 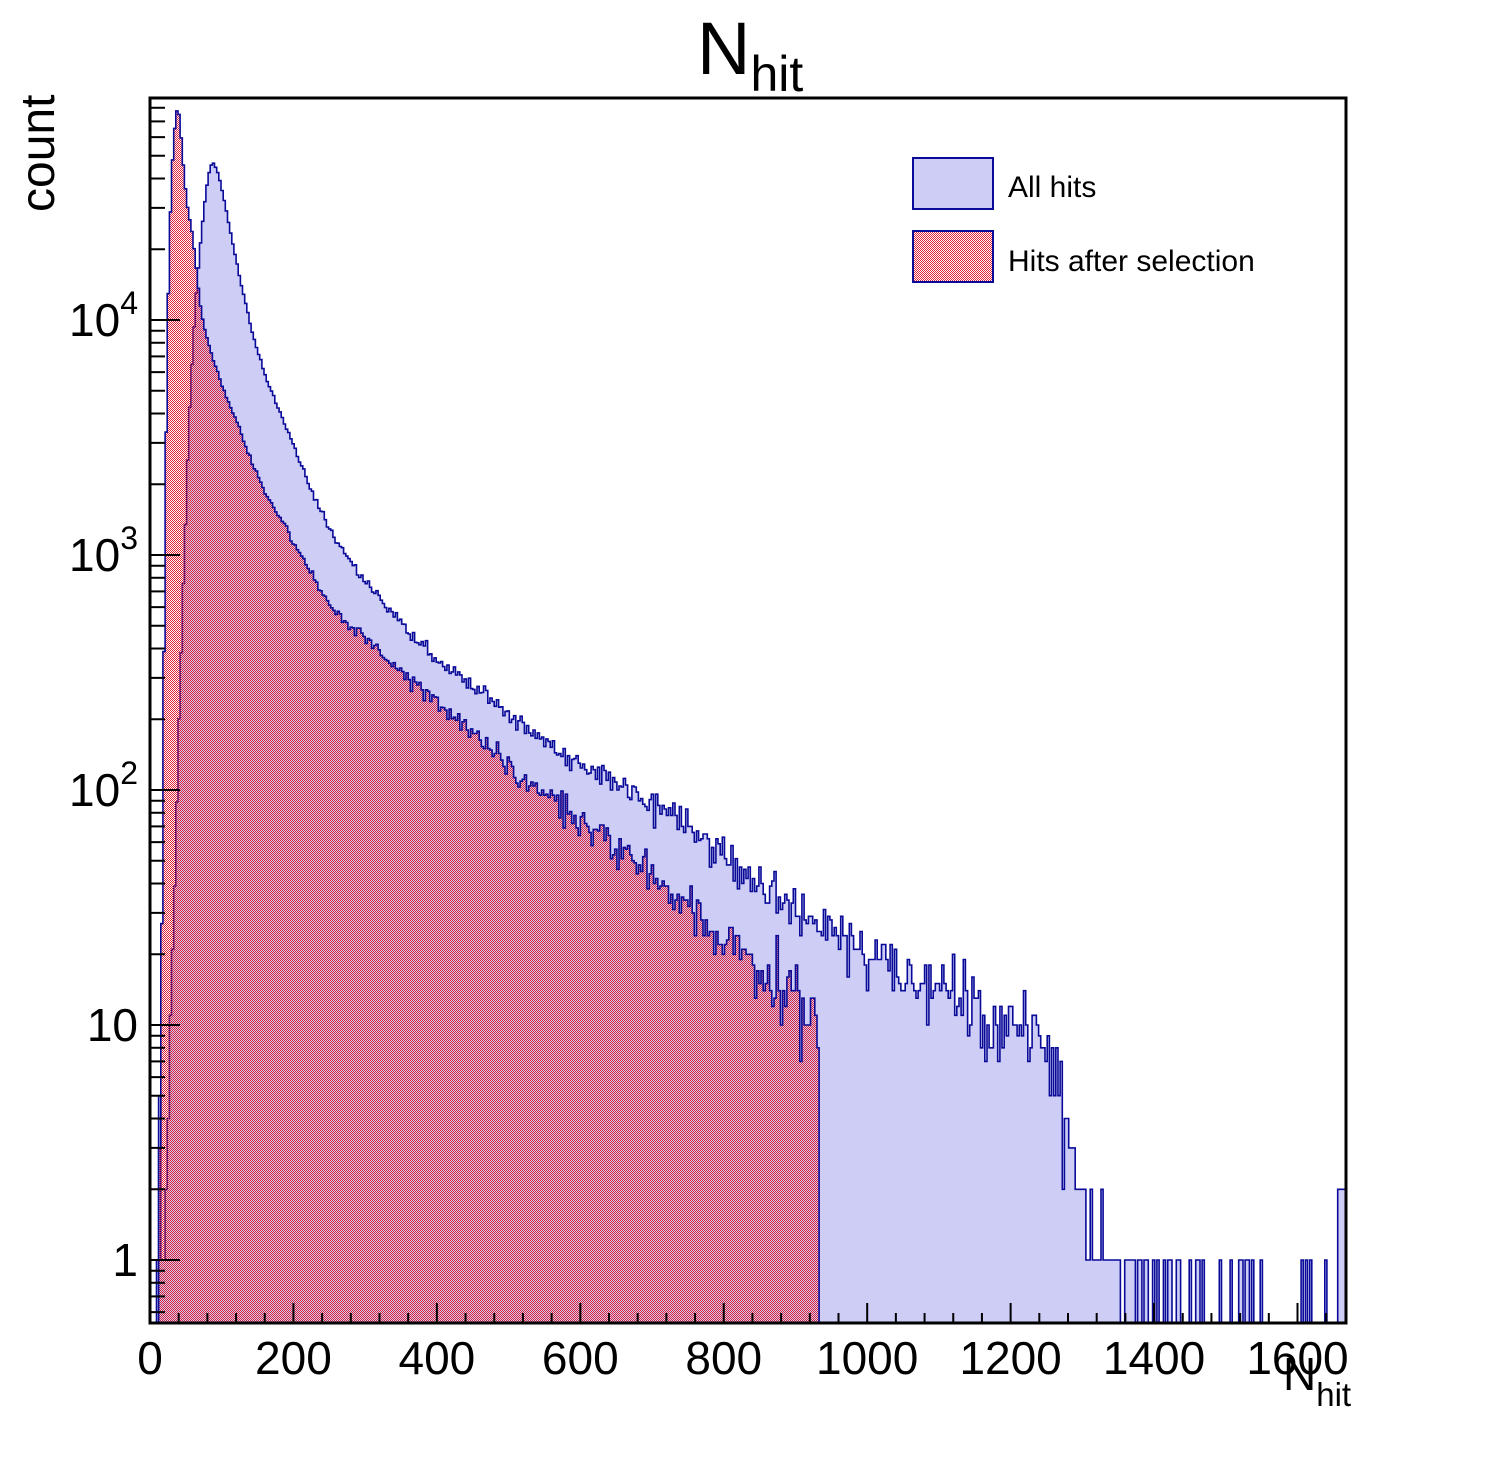 What do you see at coordinates (1154, 1358) in the screenshot?
I see `x-tick-label: 1400` at bounding box center [1154, 1358].